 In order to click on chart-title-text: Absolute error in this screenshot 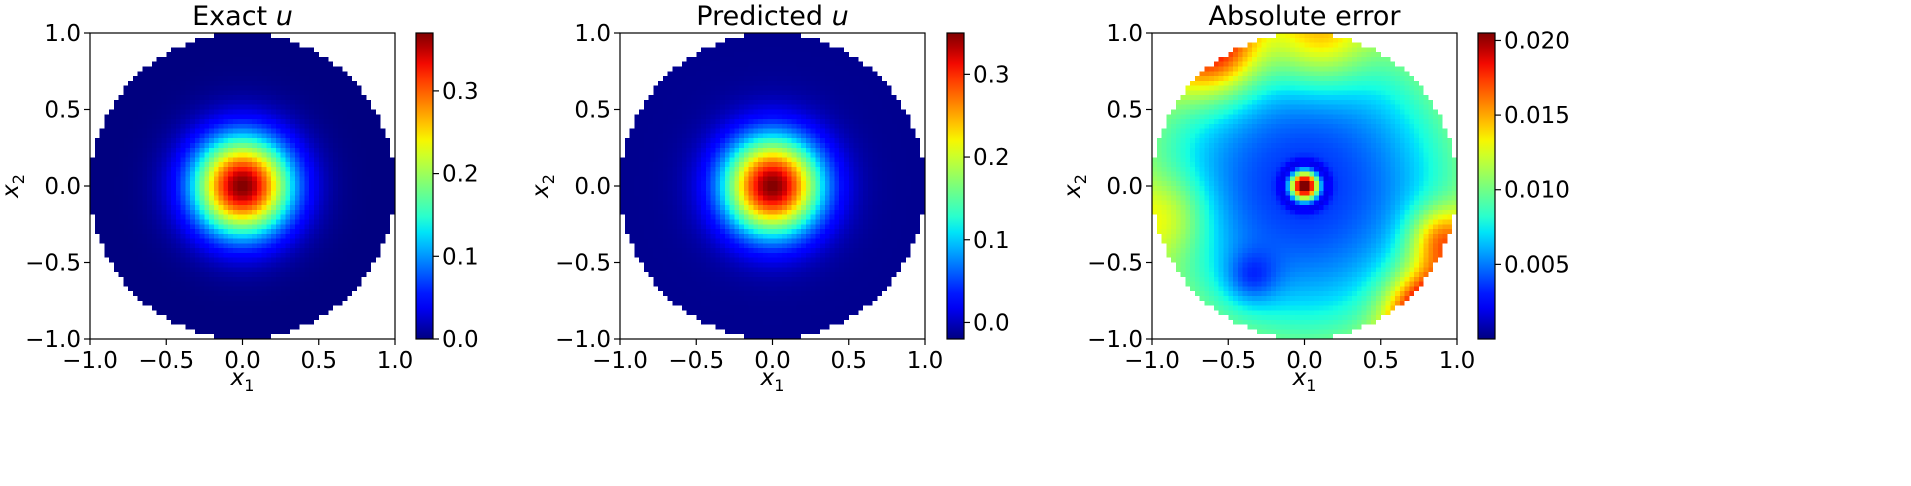, I will do `click(1305, 16)`.